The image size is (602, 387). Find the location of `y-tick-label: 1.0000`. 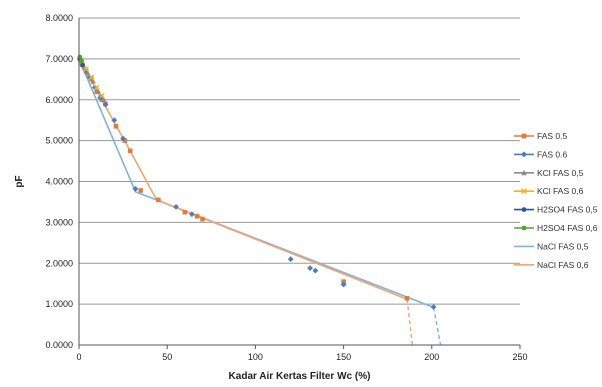

y-tick-label: 1.0000 is located at coordinates (59, 304).